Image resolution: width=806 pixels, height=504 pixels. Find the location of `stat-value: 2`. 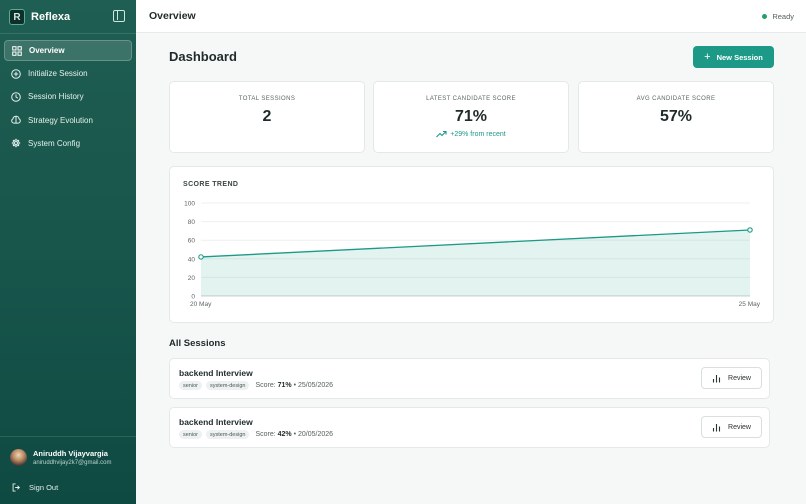

stat-value: 2 is located at coordinates (267, 116).